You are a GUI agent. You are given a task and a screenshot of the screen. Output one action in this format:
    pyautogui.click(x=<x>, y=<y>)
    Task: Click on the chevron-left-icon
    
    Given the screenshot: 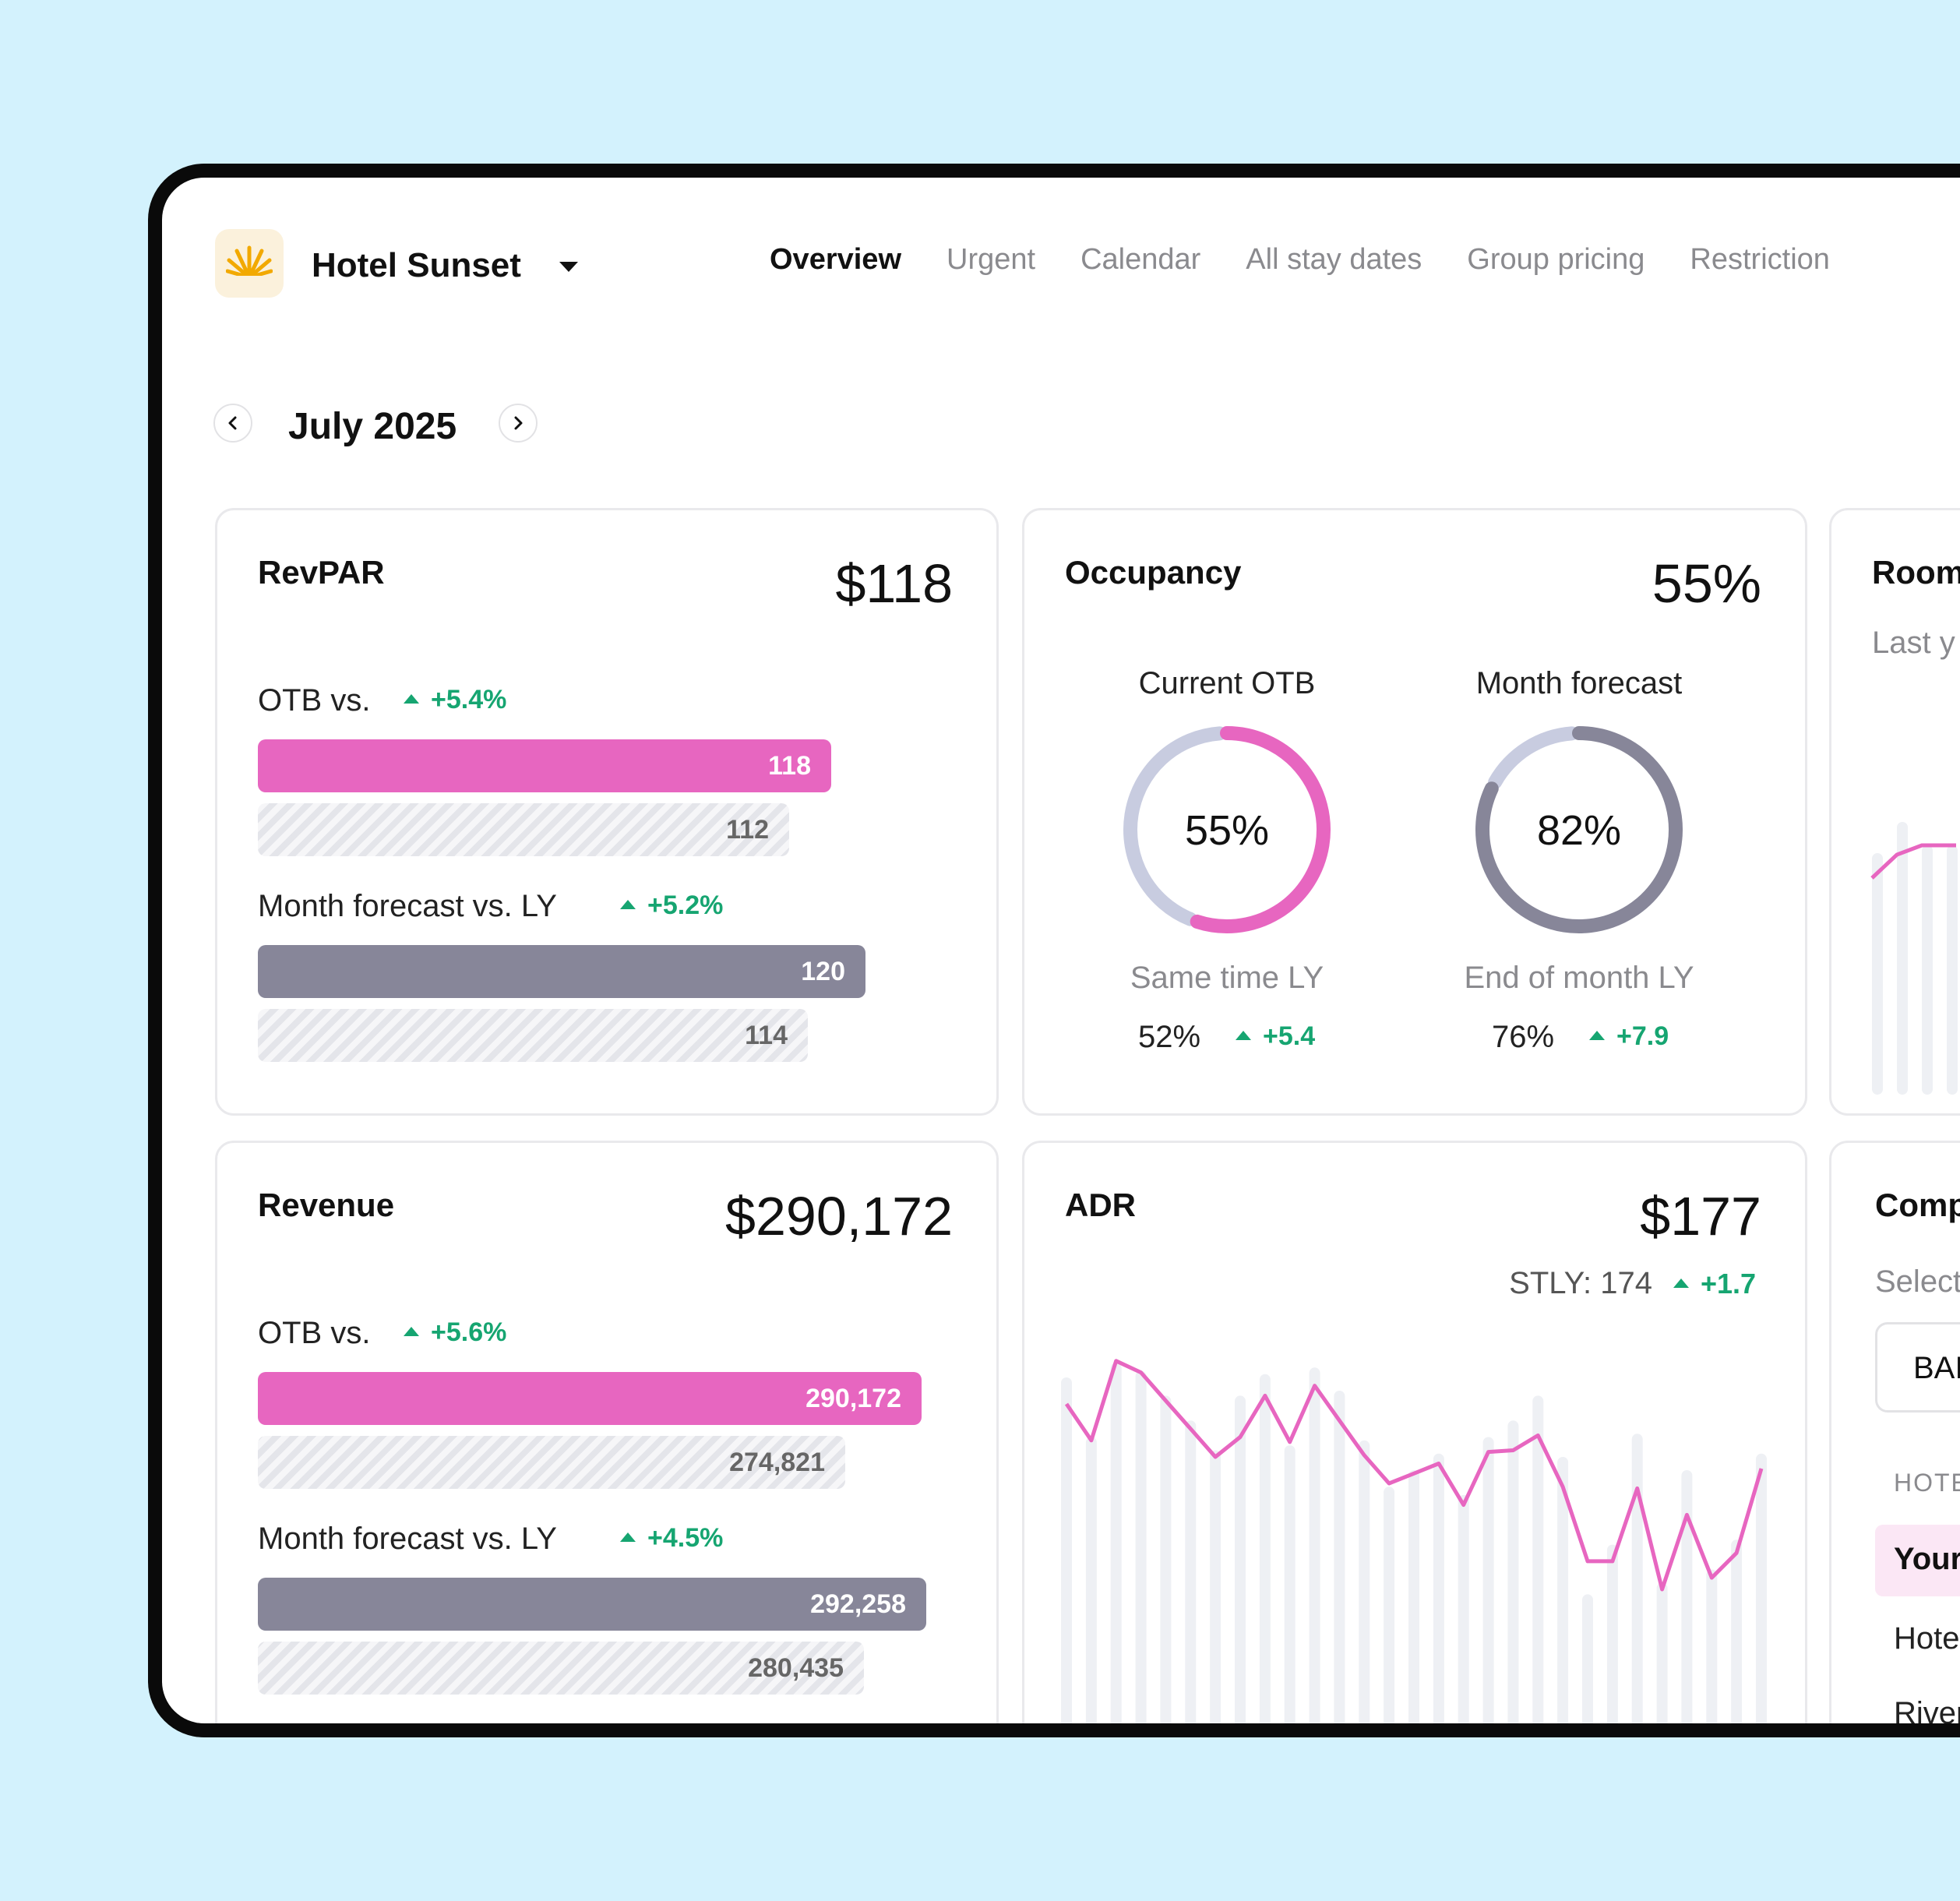 What is the action you would take?
    pyautogui.click(x=232, y=423)
    